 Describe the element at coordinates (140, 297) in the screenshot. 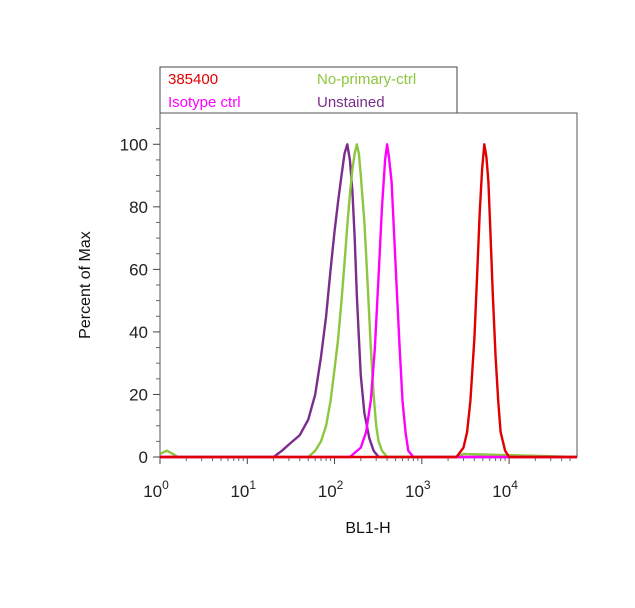

I see `y-axis: 0 20 40 60 80 100` at that location.